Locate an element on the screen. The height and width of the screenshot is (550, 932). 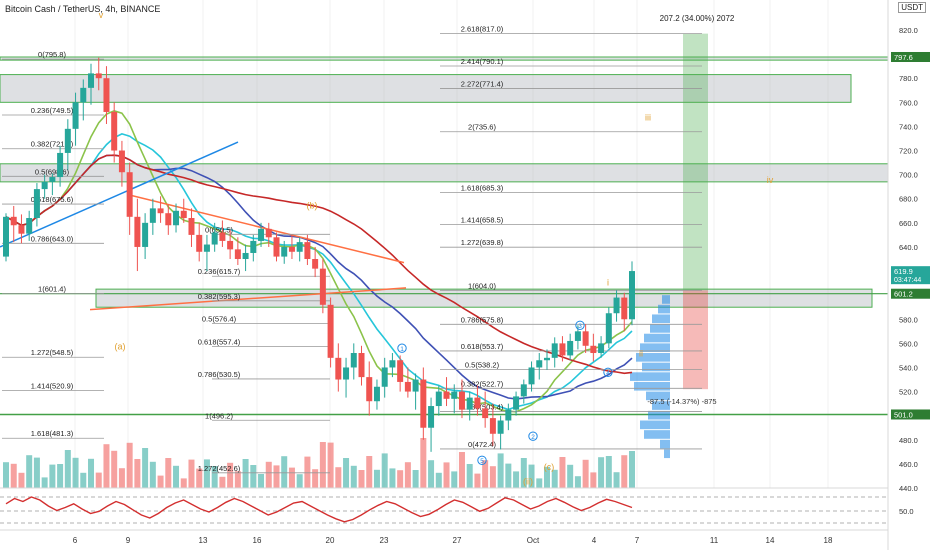
fib-left-label: 0.786(643.0) is located at coordinates (52, 238).